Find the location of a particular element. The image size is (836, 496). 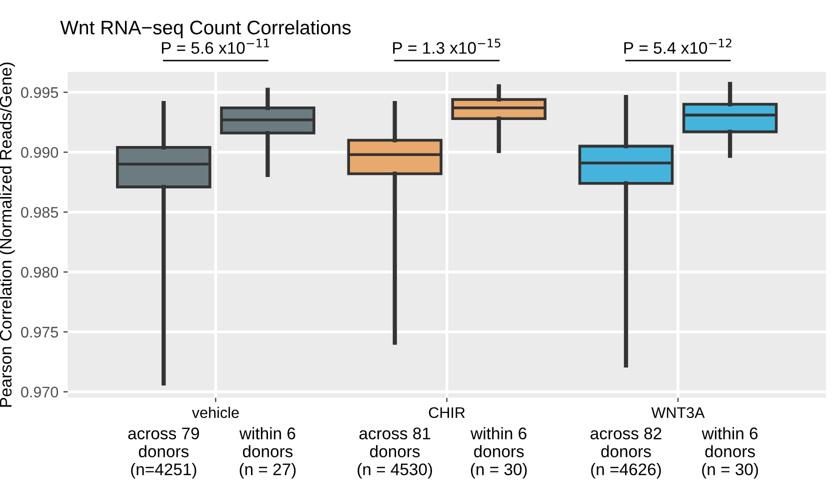

y-tick-label: 0.970 is located at coordinates (39, 392).